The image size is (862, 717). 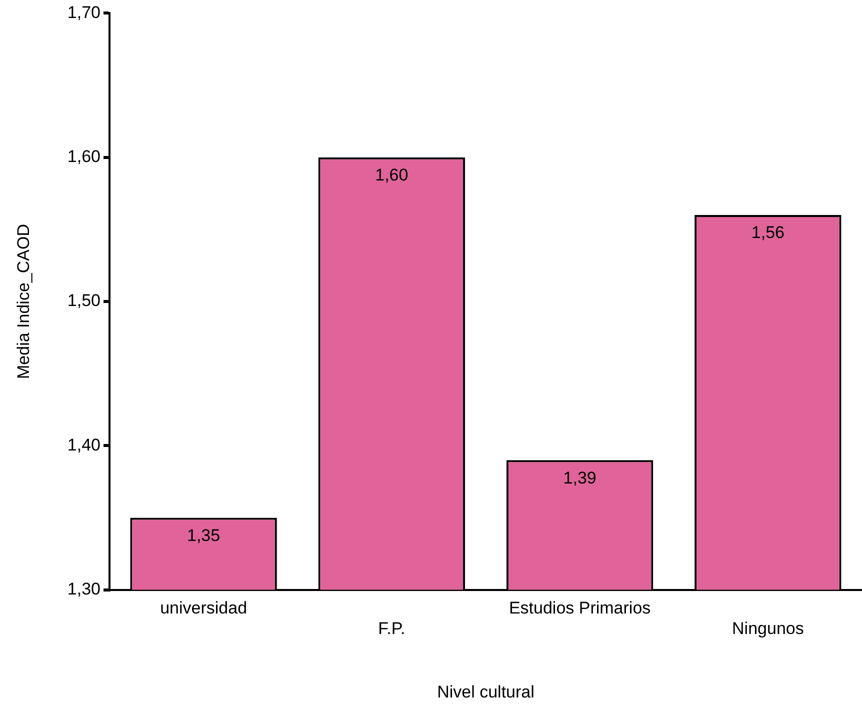 I want to click on x-tick-label: universidad, so click(x=204, y=608).